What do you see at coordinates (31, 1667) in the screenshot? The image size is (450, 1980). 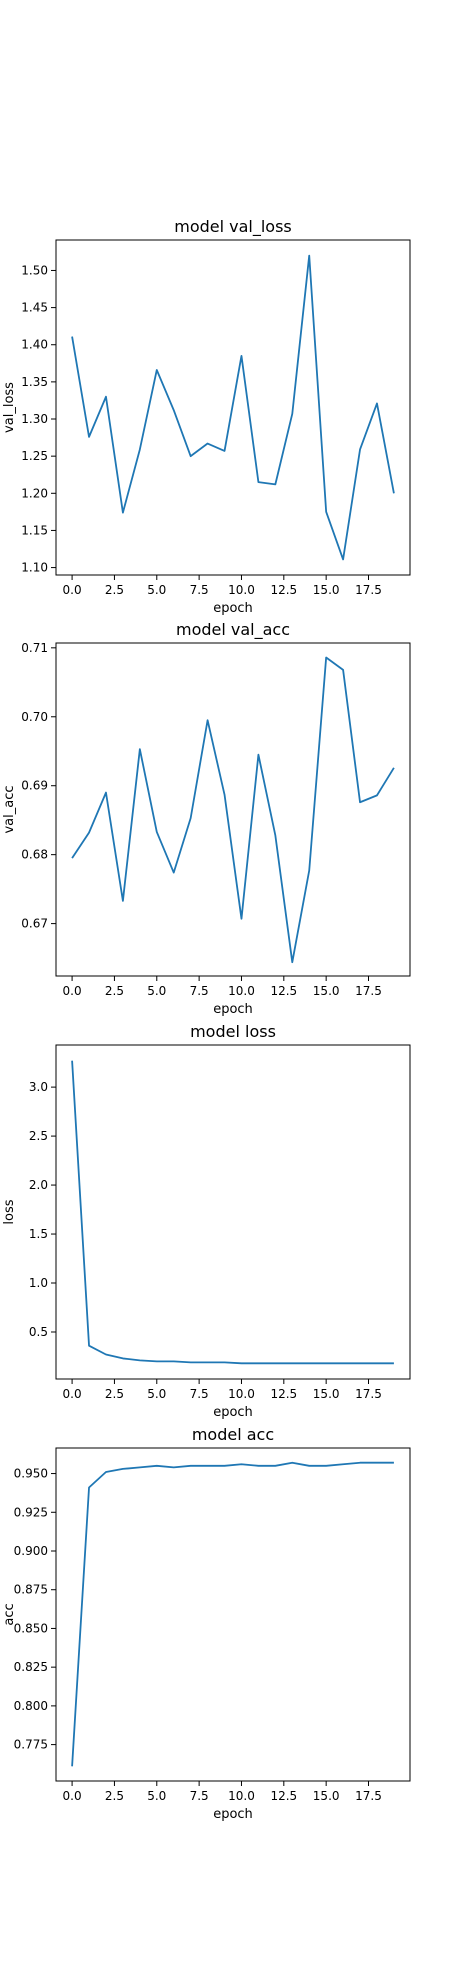 I see `y-tick-label: 0.825` at bounding box center [31, 1667].